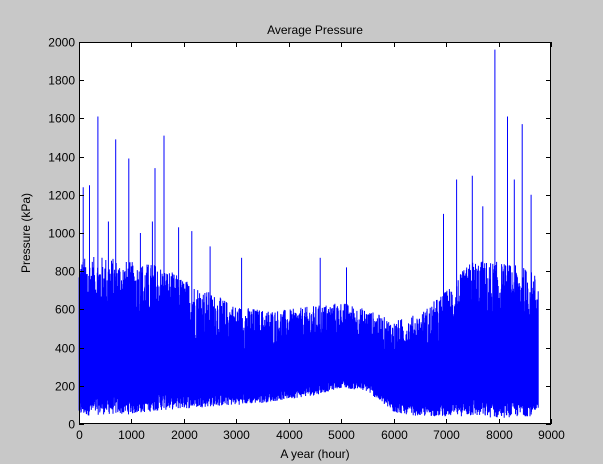  What do you see at coordinates (446, 435) in the screenshot?
I see `x-tick-label: 7000` at bounding box center [446, 435].